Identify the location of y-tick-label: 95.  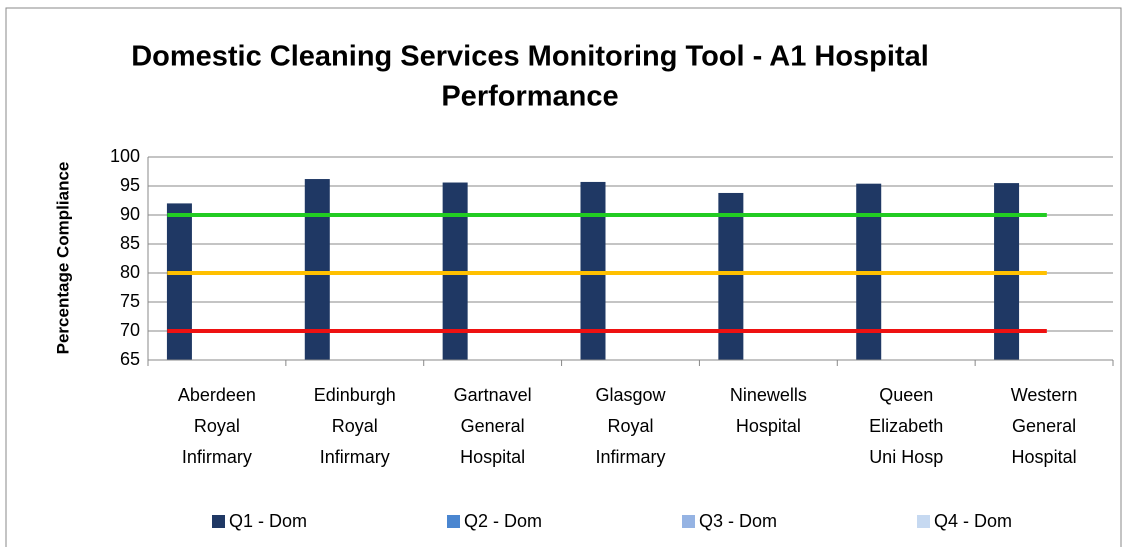
(130, 185).